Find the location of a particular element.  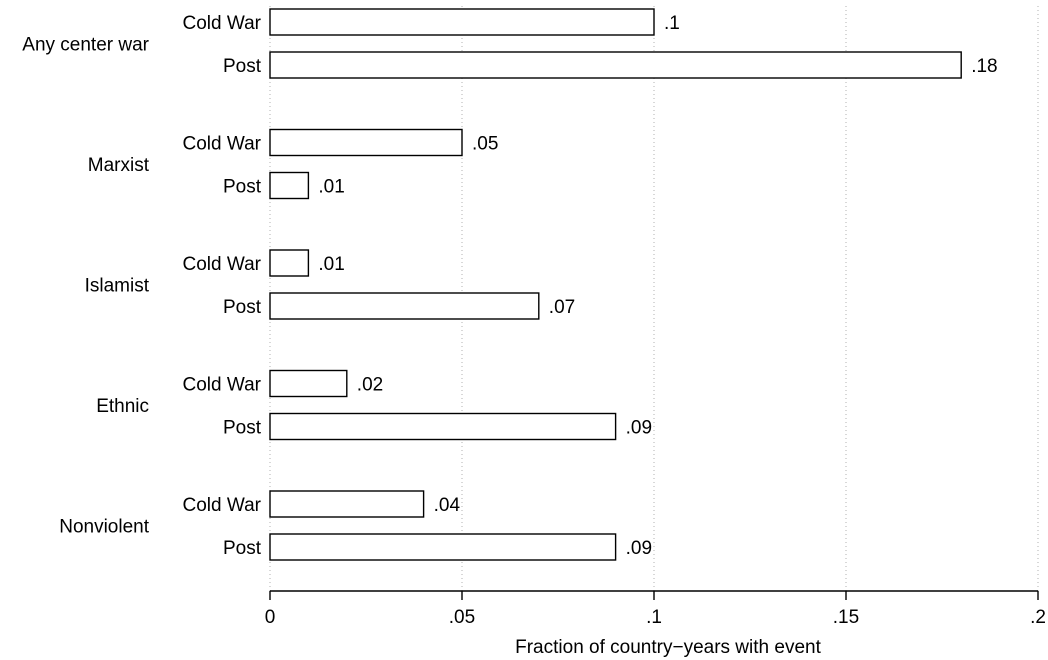

bar-value-label: .07 is located at coordinates (562, 307).